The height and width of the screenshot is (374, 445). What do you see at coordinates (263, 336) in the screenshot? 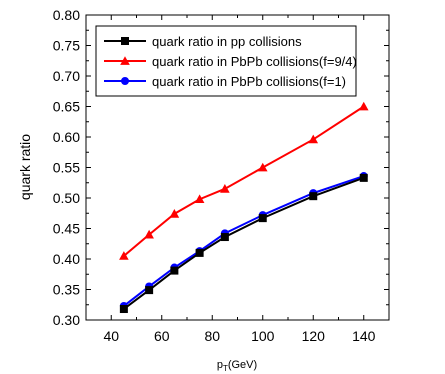
I see `x-tick-label-100: 100` at bounding box center [263, 336].